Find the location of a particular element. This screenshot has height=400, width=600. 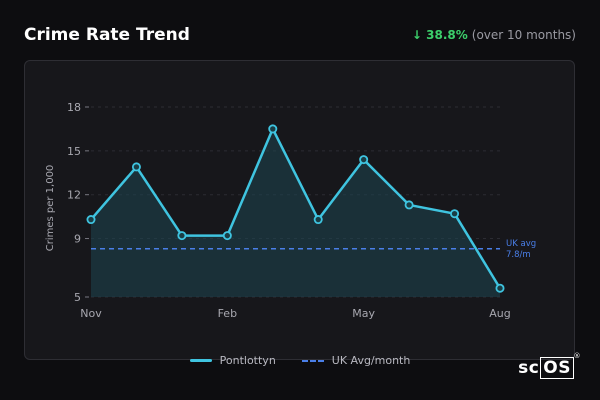

y-tick-label: 18 is located at coordinates (74, 107).